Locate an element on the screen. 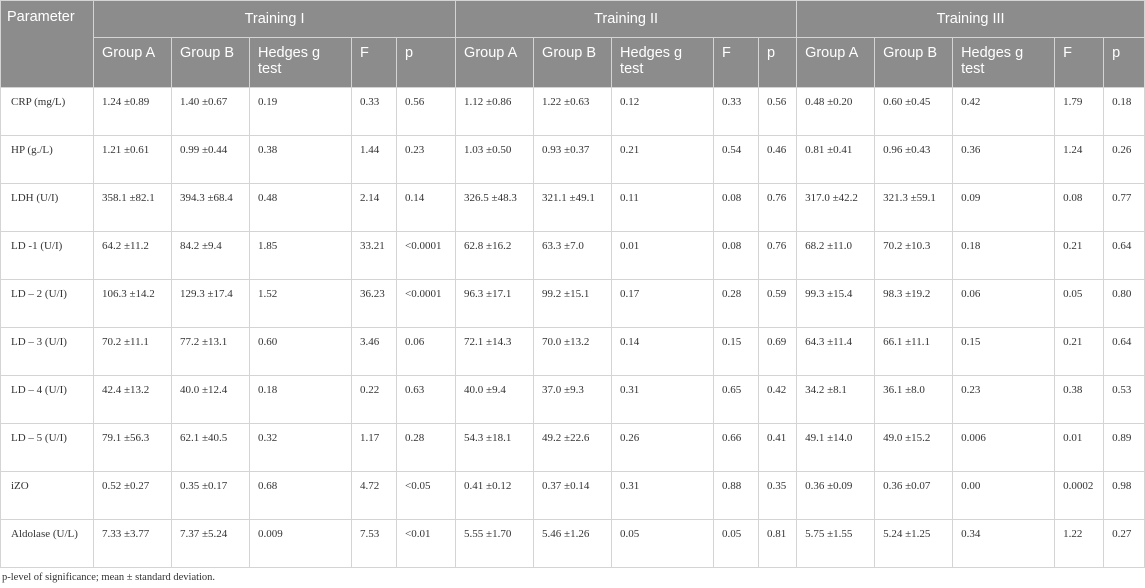 This screenshot has width=1145, height=588. table-cell: 0.0002 is located at coordinates (1079, 495).